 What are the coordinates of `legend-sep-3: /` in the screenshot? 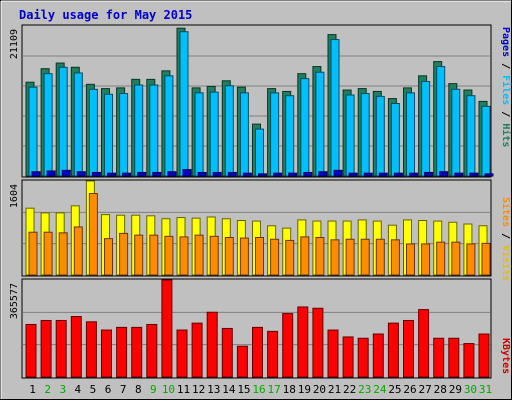 It's located at (505, 236).